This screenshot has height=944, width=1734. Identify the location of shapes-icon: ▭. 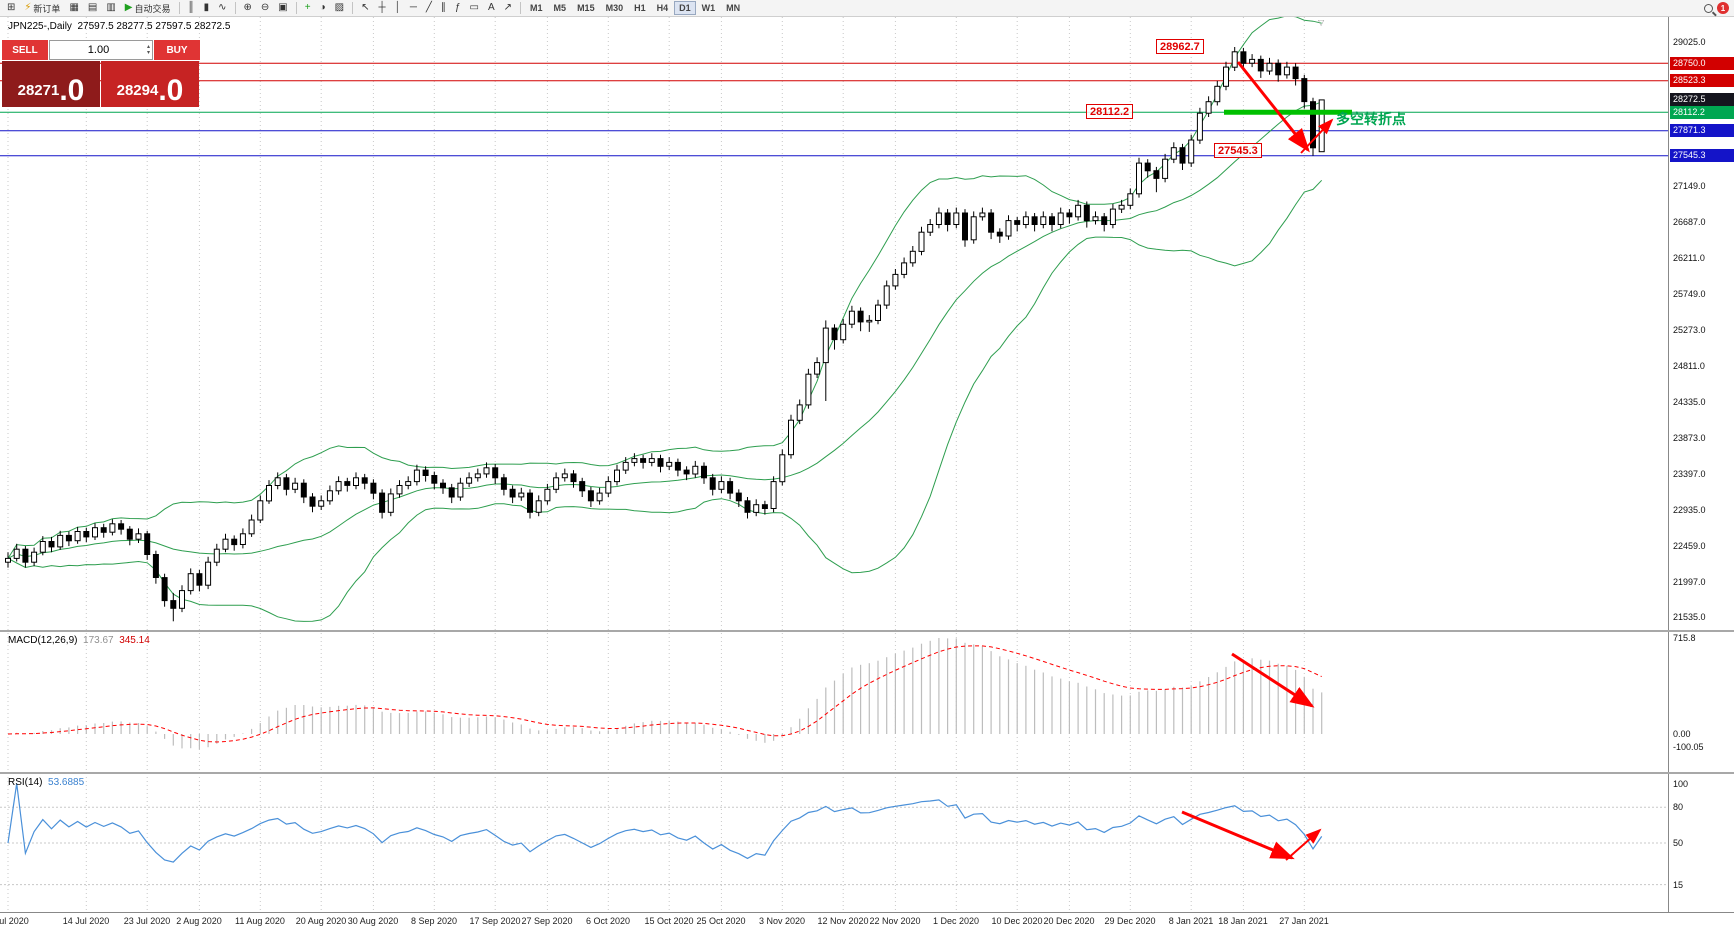
(474, 7).